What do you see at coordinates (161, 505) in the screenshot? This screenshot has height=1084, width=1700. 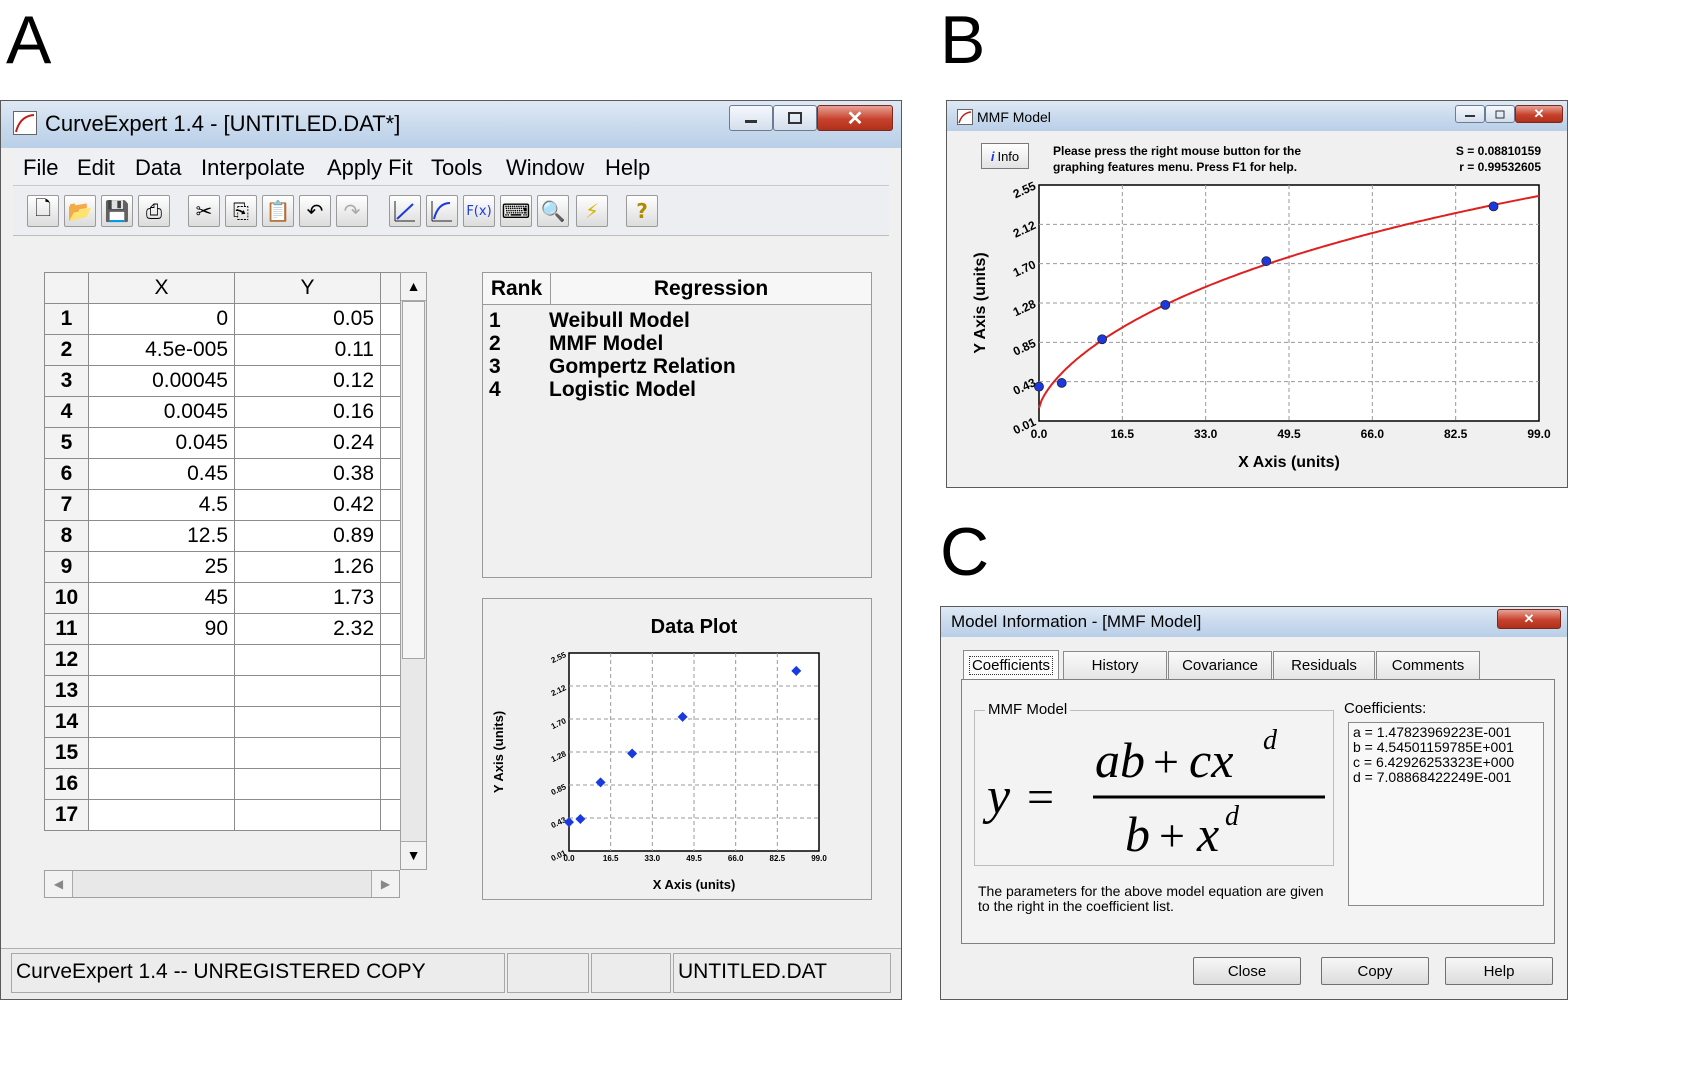 I see `cell-x: 4.5` at bounding box center [161, 505].